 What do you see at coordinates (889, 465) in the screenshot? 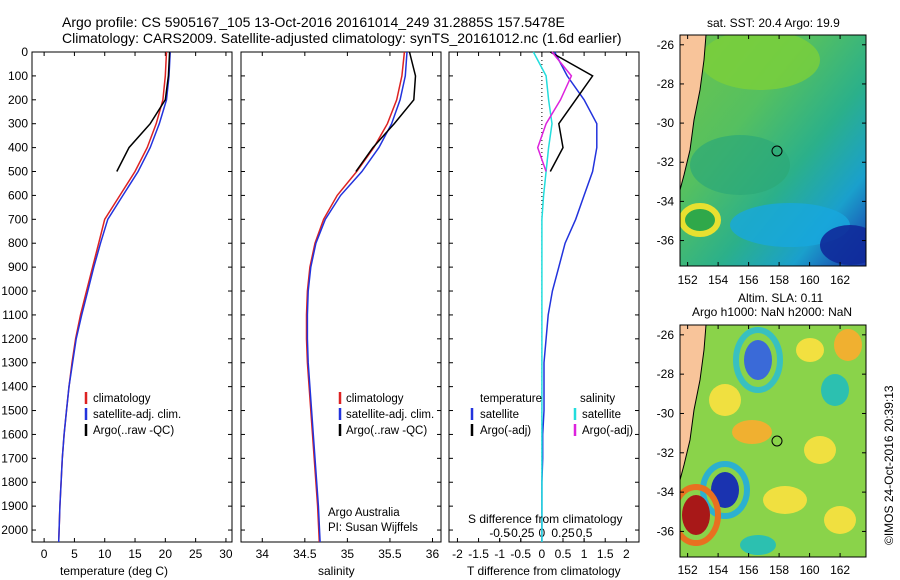
I see `credit-text: ©IMOS 24-Oct-2016 20:39:13` at bounding box center [889, 465].